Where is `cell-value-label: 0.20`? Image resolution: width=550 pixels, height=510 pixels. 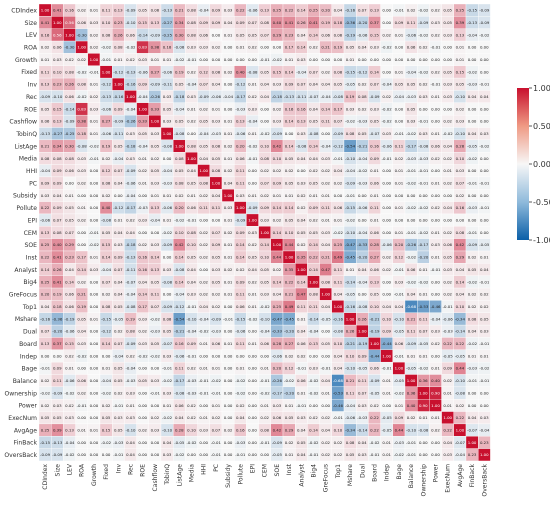 cell-value-label: 0.20 is located at coordinates (179, 207).